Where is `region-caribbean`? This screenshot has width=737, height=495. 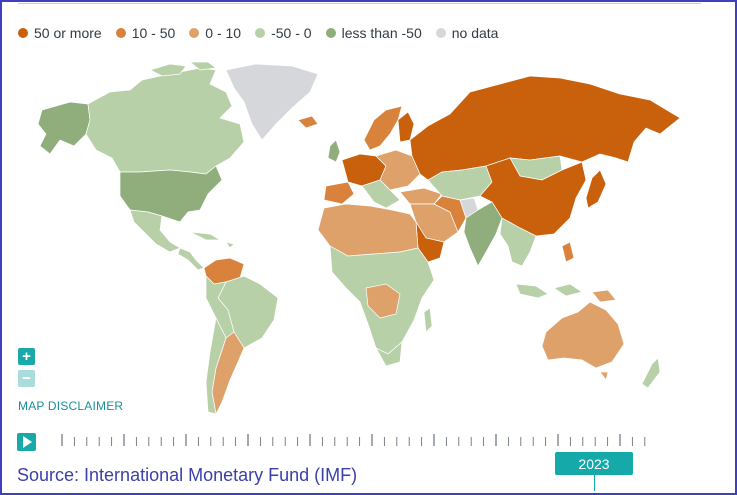
region-caribbean is located at coordinates (212, 240).